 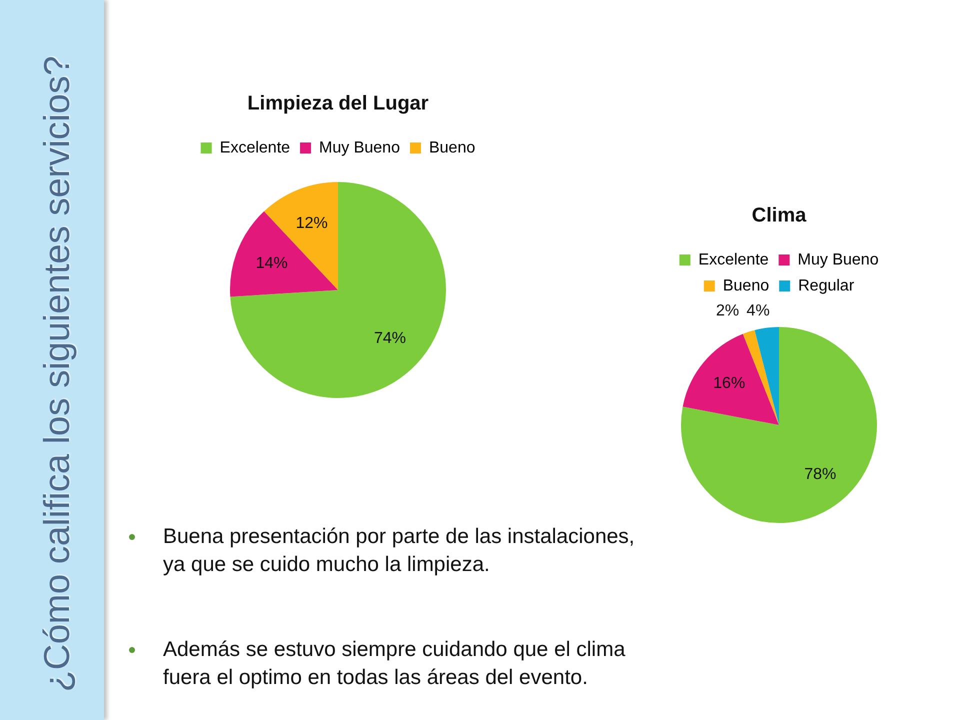 I want to click on text: Además se estuvo siempre cuidando que el clima fuera el optimo en todas las áreas del evento., so click(x=394, y=664).